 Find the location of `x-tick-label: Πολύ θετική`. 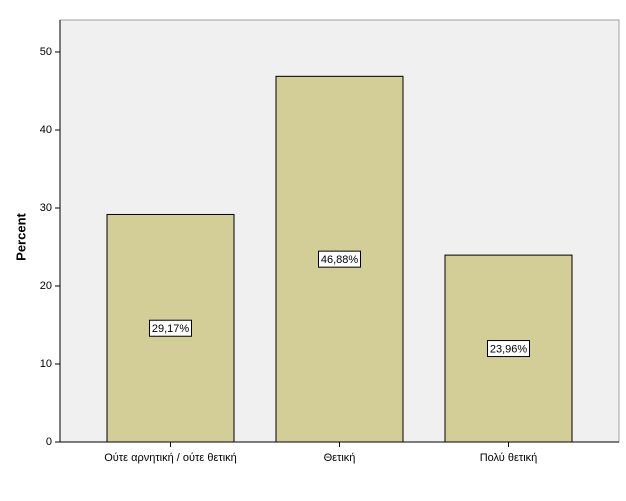

x-tick-label: Πολύ θετική is located at coordinates (509, 458).